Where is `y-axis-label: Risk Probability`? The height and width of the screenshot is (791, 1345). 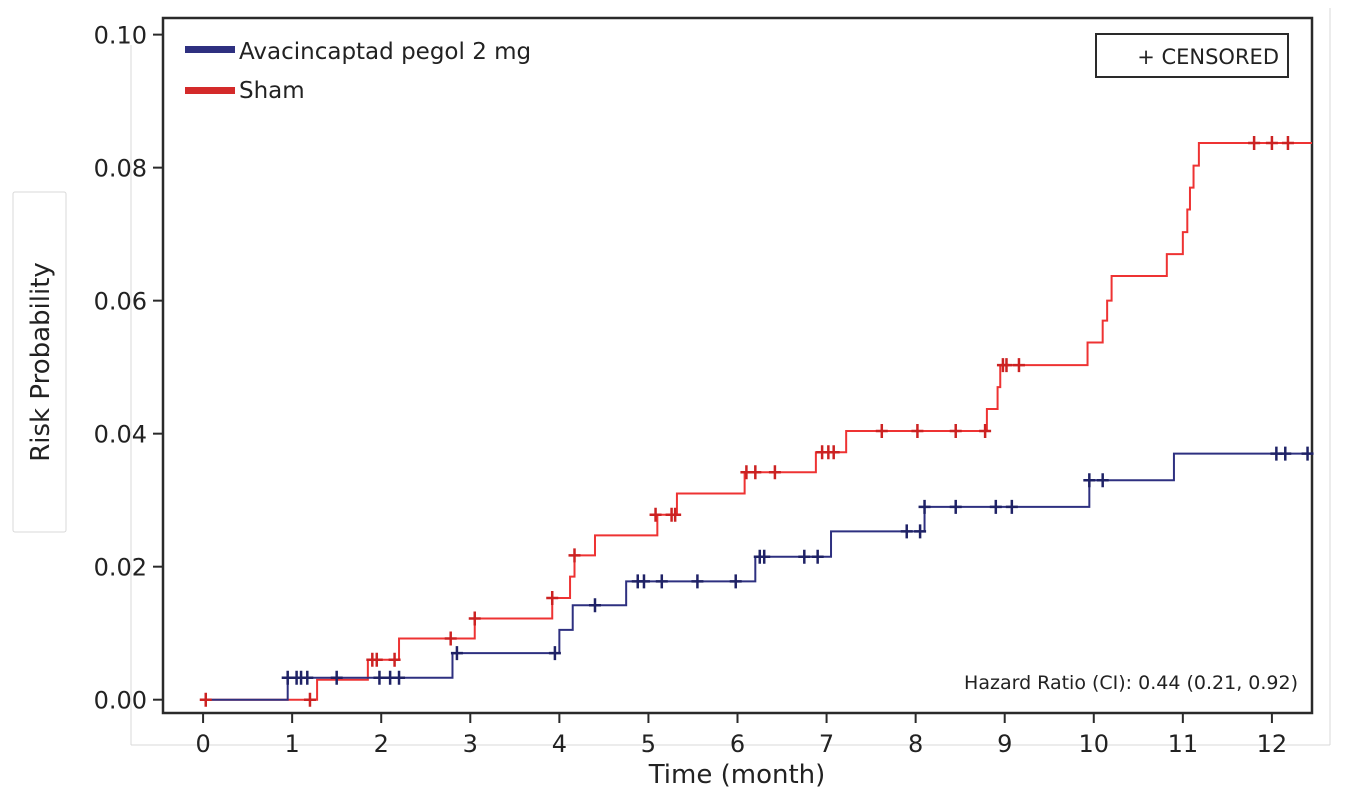
y-axis-label: Risk Probability is located at coordinates (41, 362).